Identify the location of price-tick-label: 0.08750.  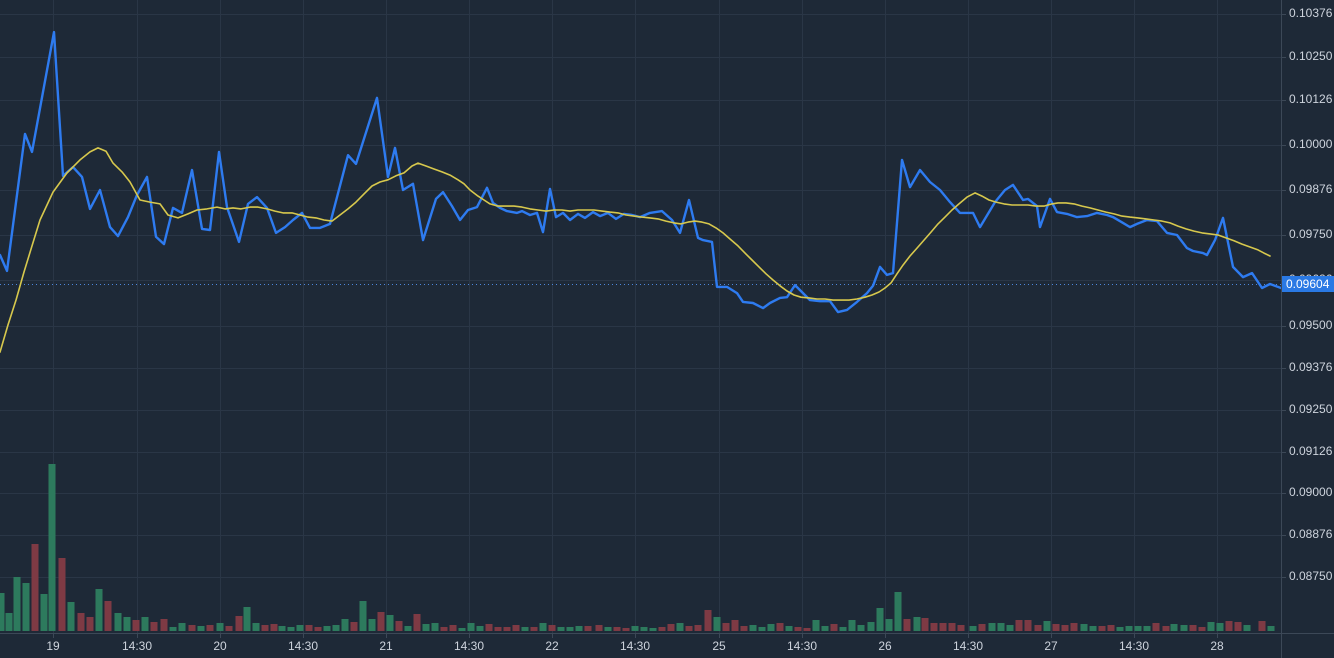
(1311, 576).